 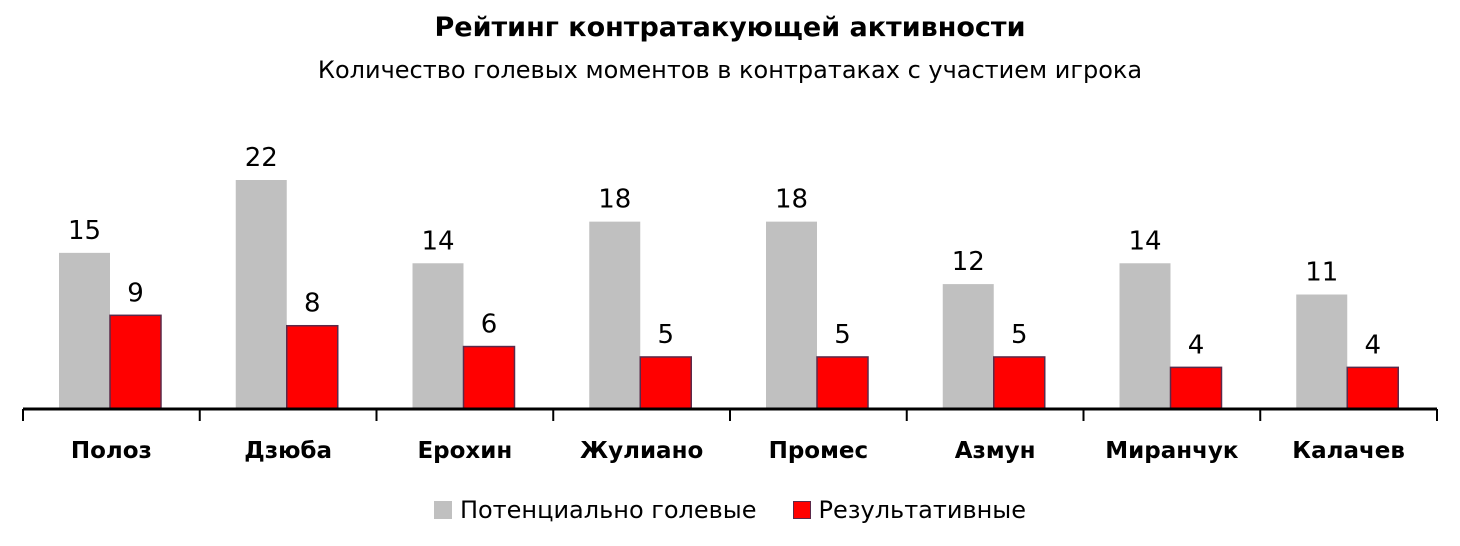 I want to click on category-label: Полоз, so click(x=111, y=451).